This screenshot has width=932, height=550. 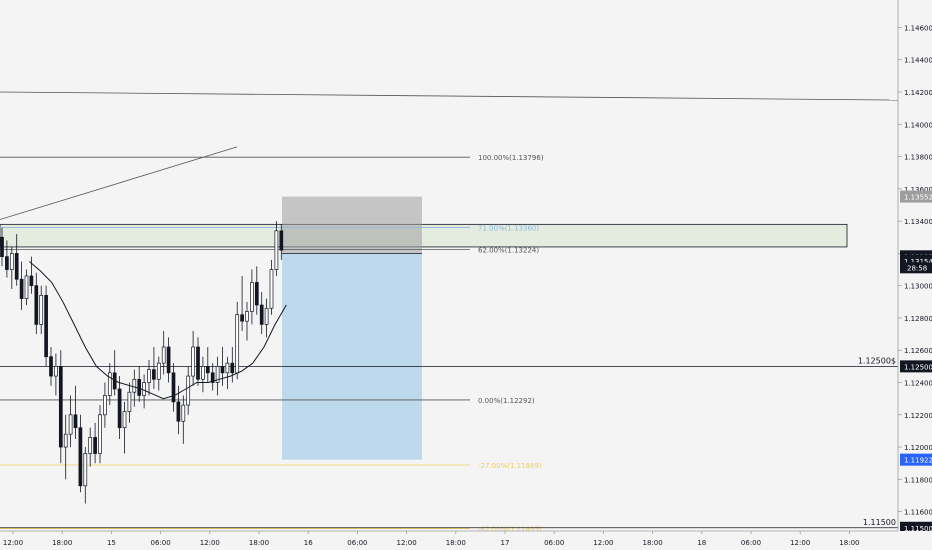 I want to click on time-axis-background, so click(x=466, y=540).